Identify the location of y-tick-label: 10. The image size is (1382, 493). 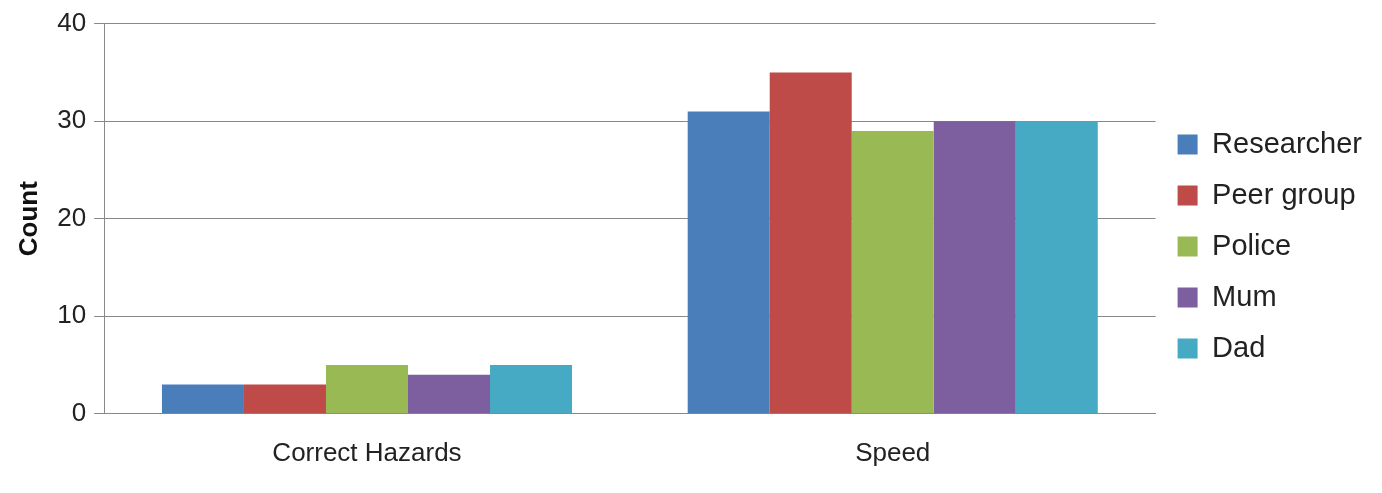
(72, 314).